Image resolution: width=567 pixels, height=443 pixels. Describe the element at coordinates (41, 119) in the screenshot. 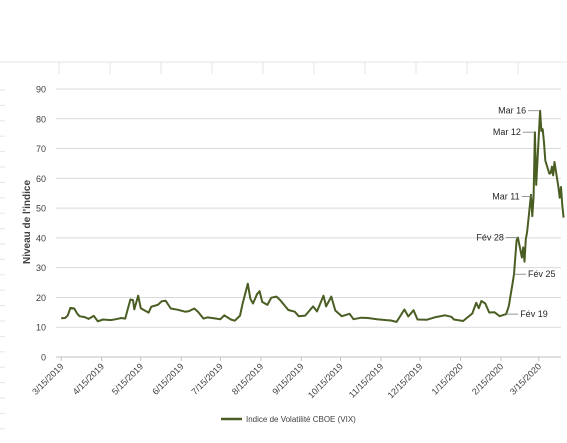

I see `y-tick-label: 80` at that location.